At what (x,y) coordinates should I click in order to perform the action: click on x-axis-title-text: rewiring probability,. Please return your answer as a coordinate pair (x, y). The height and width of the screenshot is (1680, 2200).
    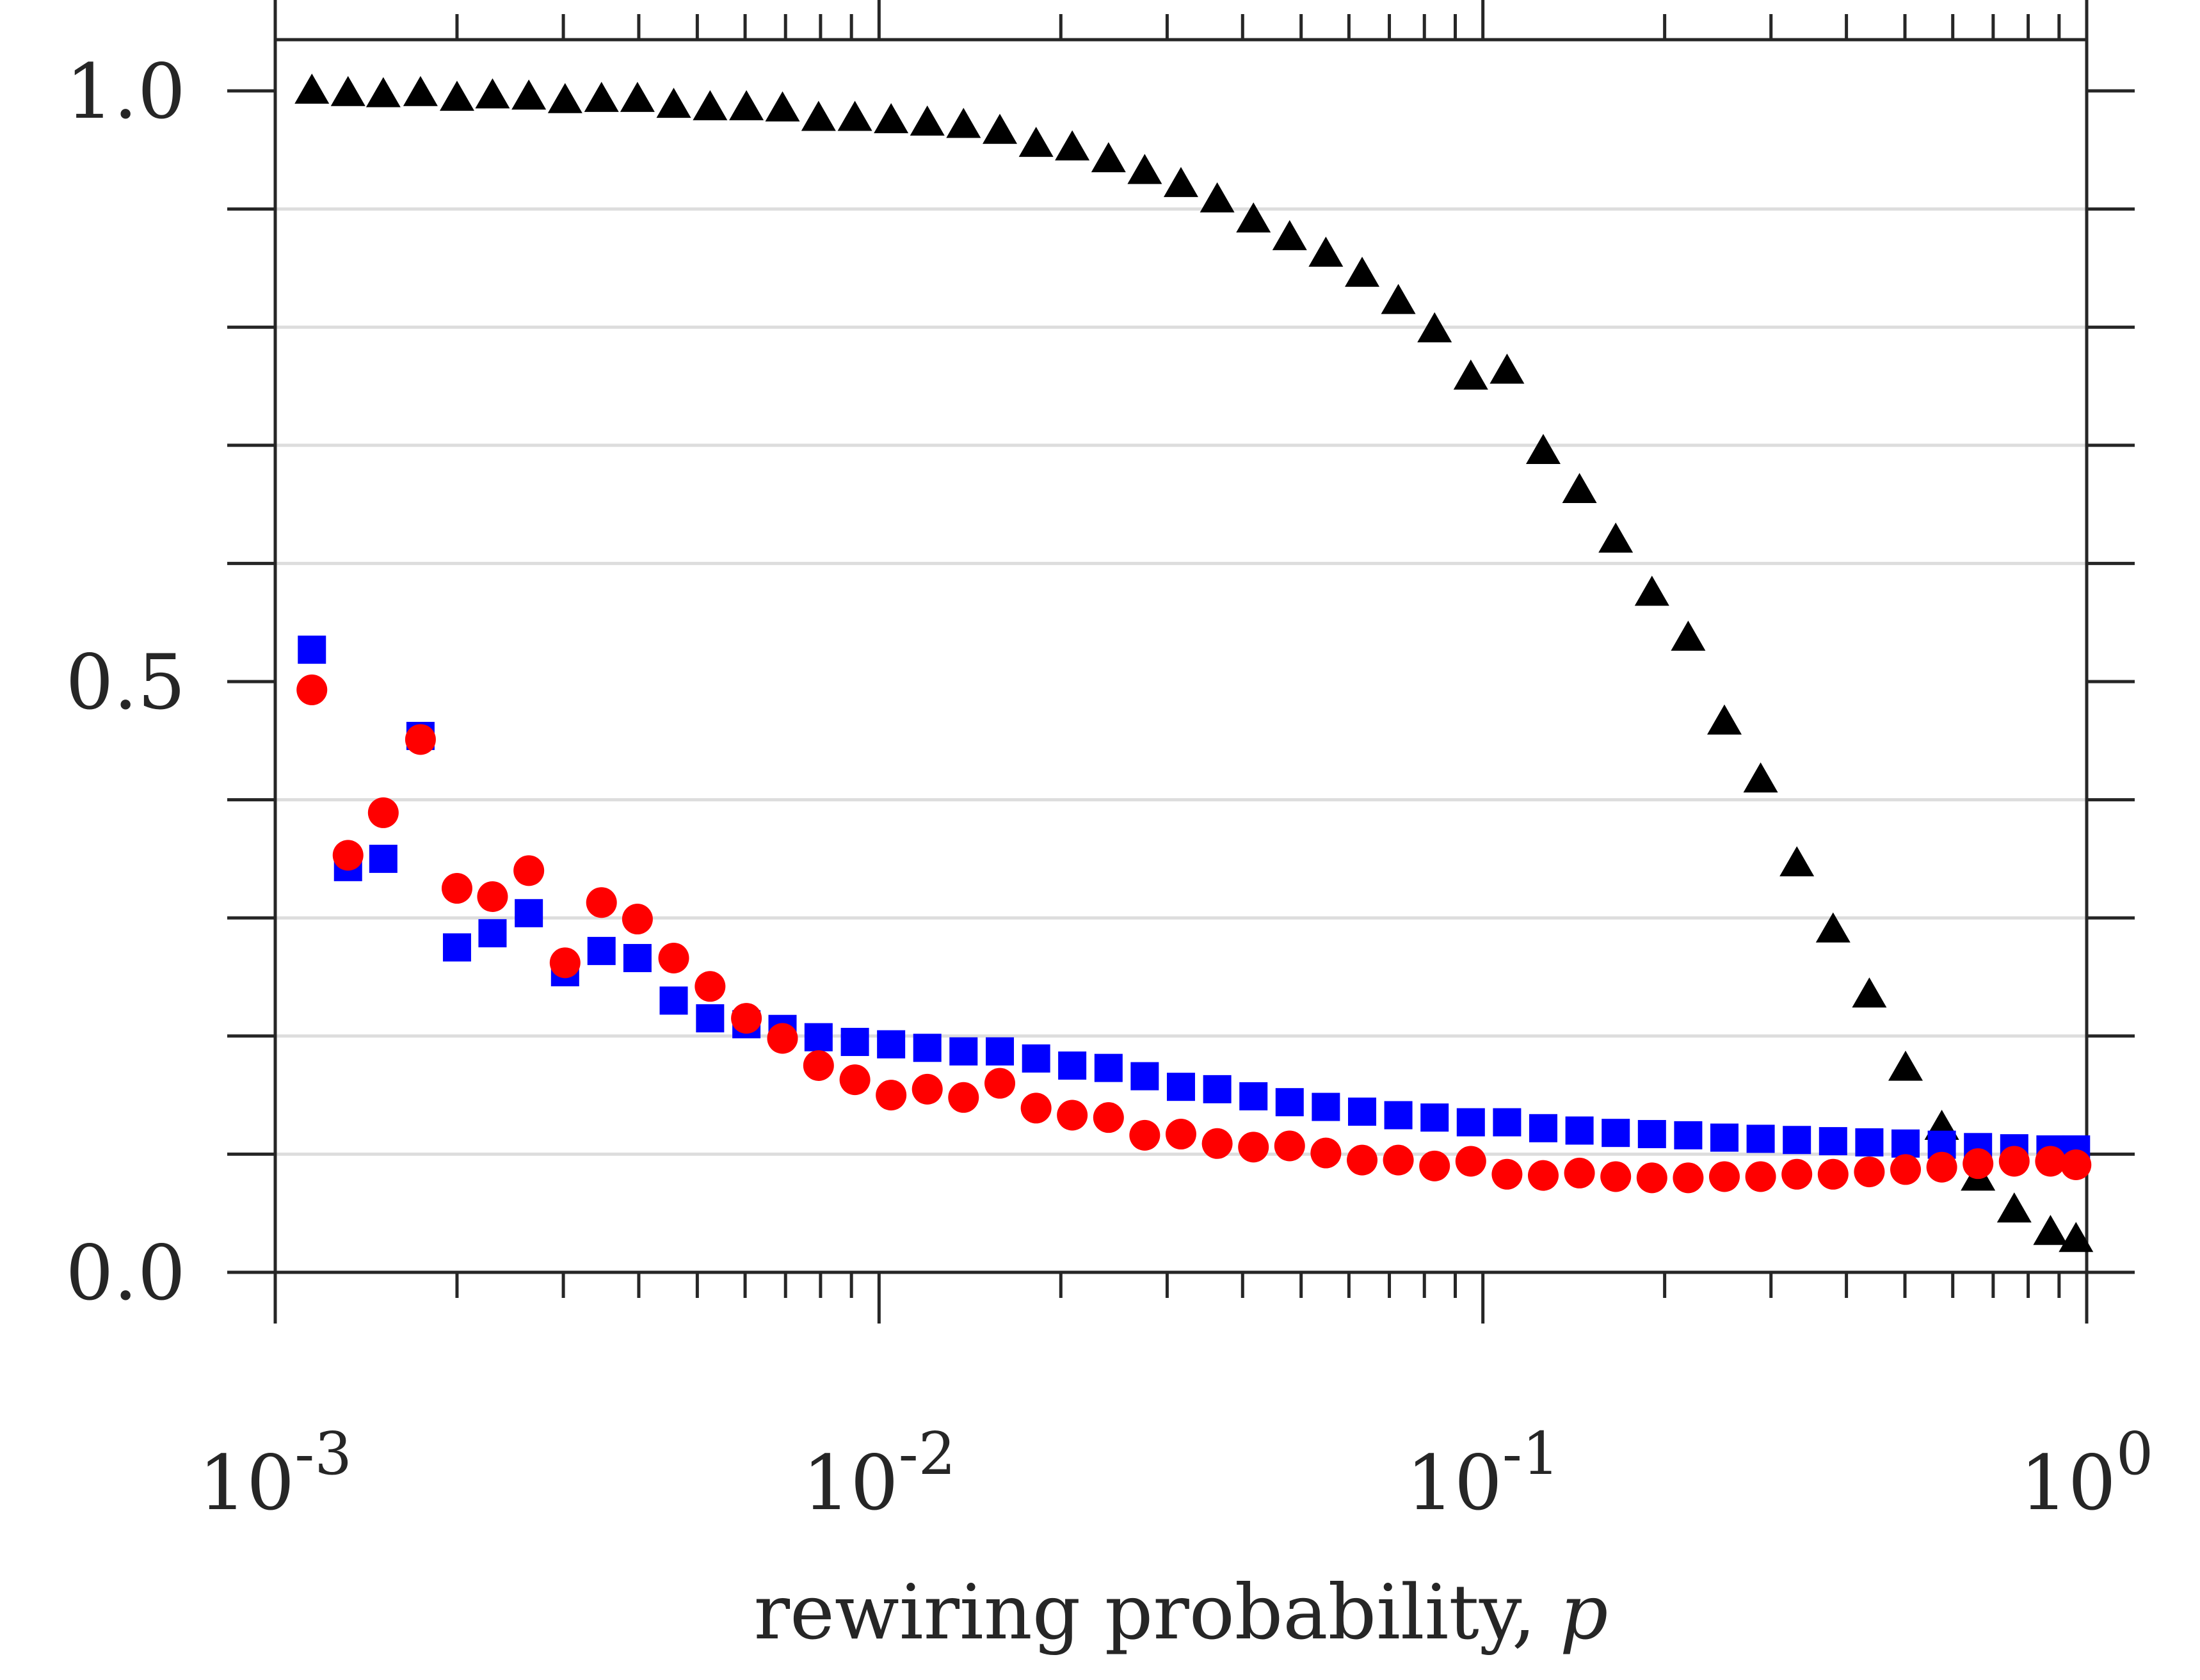
    Looking at the image, I should click on (1157, 1612).